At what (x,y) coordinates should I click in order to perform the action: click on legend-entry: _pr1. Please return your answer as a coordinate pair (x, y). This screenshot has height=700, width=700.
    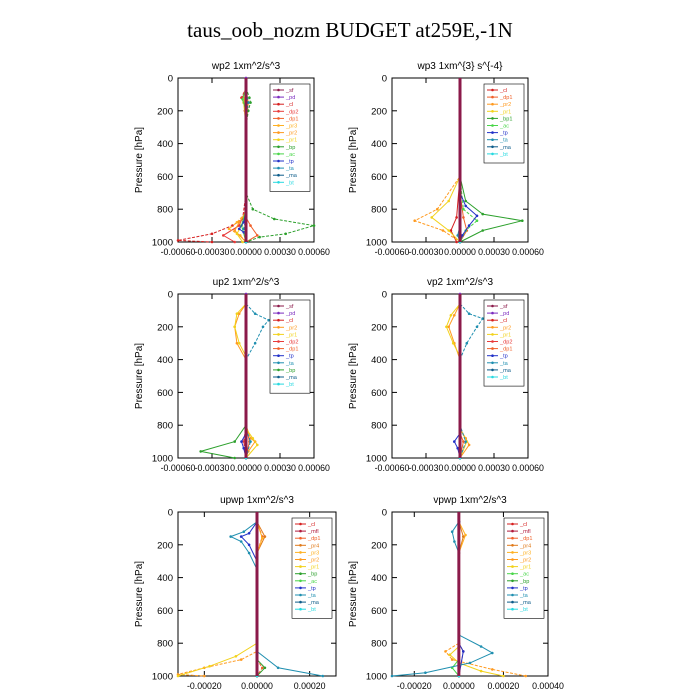
    Looking at the image, I should click on (525, 568).